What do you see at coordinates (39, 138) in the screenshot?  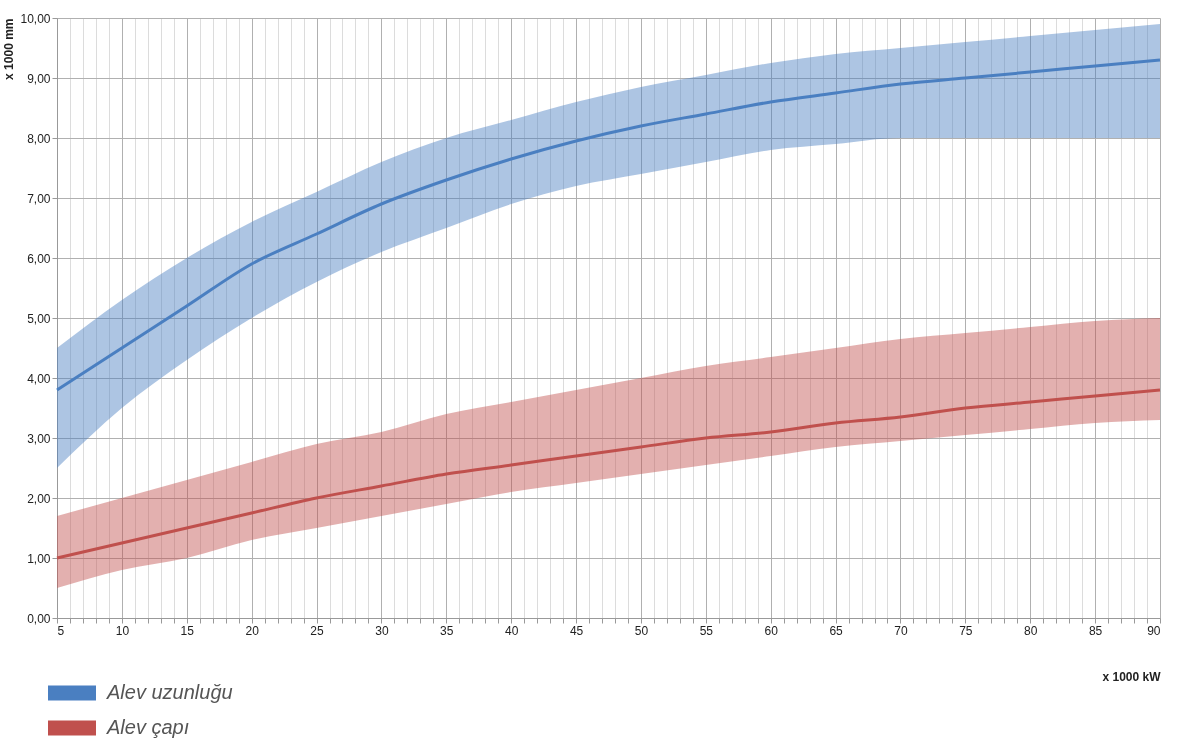 I see `y-tick-label: 8,00` at bounding box center [39, 138].